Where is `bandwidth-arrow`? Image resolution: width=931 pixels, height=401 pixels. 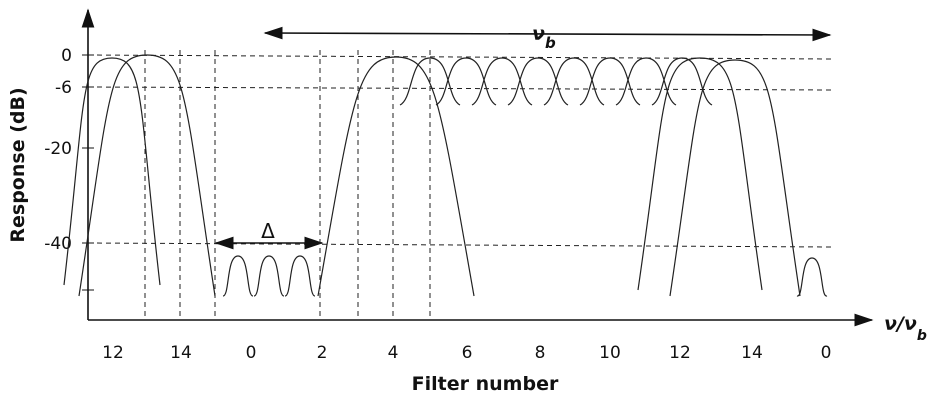
bandwidth-arrow is located at coordinates (547, 34).